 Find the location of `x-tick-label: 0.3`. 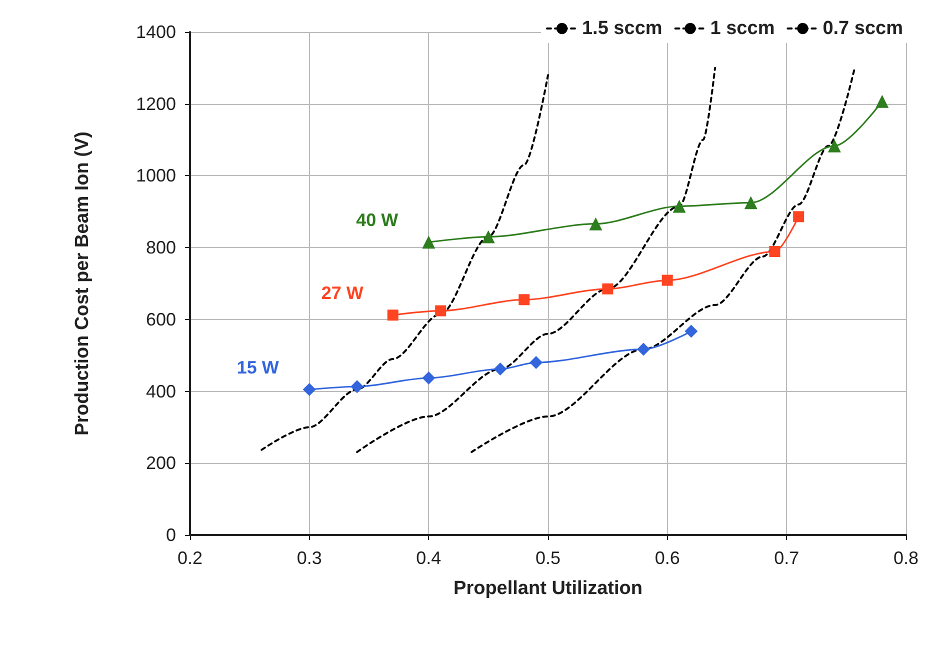

x-tick-label: 0.3 is located at coordinates (309, 558).